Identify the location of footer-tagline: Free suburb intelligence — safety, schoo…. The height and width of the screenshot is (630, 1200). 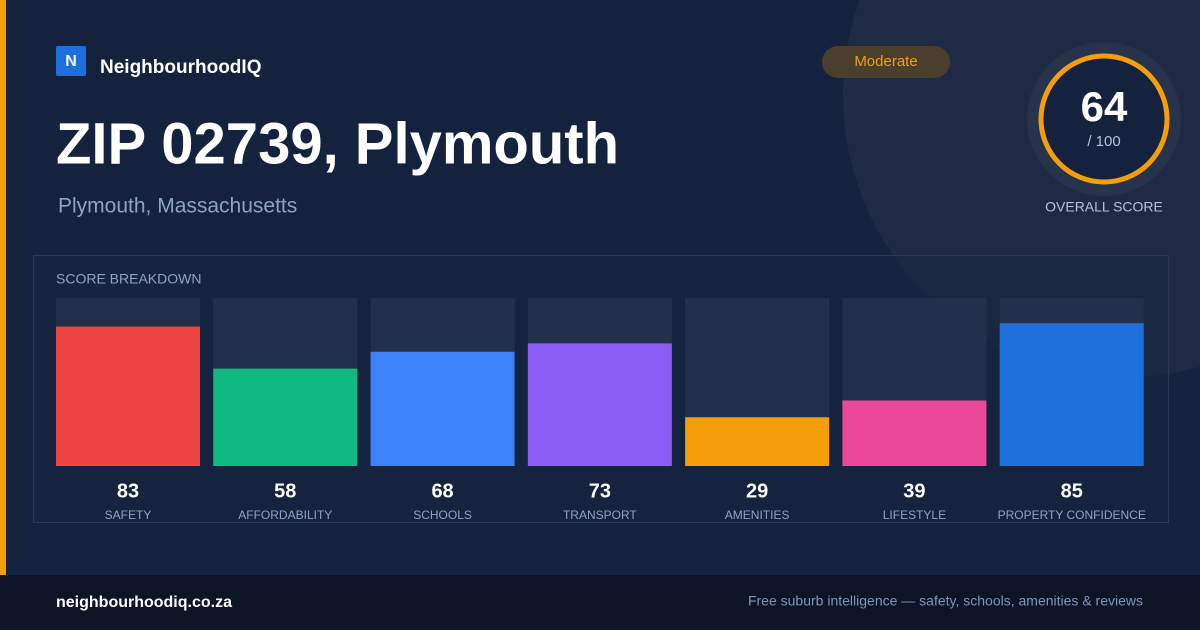
(945, 601).